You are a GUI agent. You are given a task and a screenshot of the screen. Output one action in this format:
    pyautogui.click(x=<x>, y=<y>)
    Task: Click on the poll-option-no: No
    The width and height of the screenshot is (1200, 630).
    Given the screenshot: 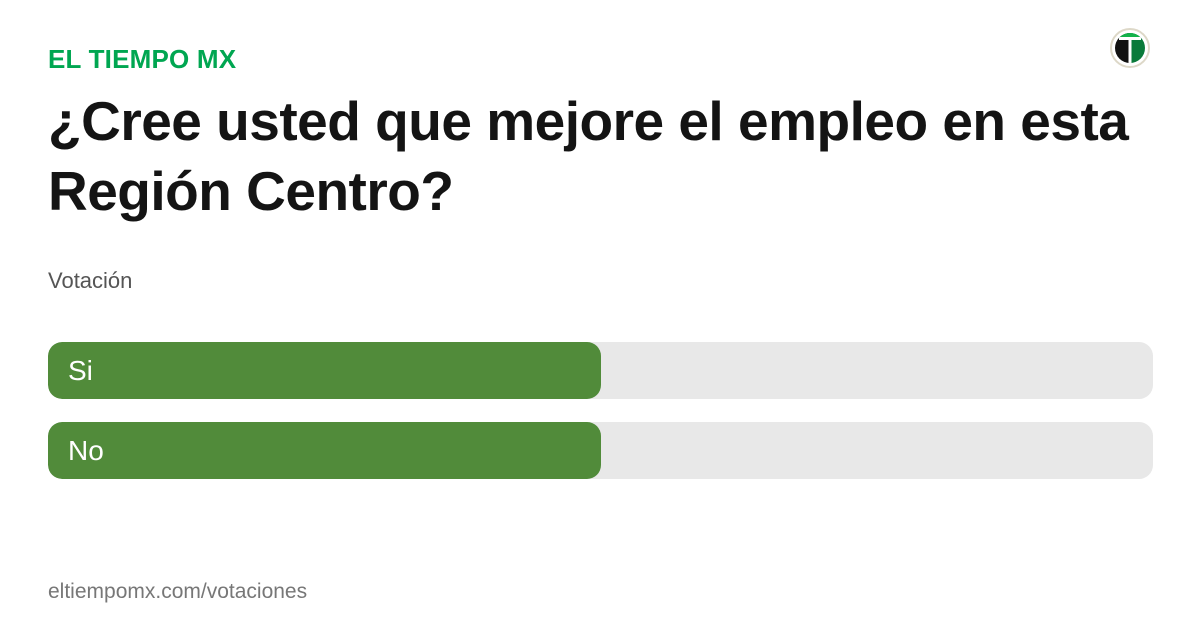 What is the action you would take?
    pyautogui.click(x=600, y=450)
    